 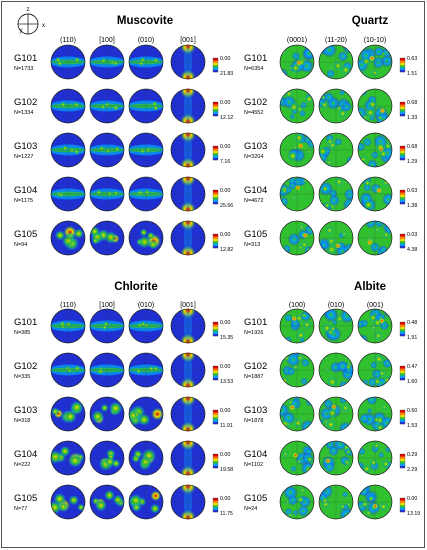 What do you see at coordinates (330, 62) in the screenshot?
I see `sample-row: G101 N=6354 0.63 1.51` at bounding box center [330, 62].